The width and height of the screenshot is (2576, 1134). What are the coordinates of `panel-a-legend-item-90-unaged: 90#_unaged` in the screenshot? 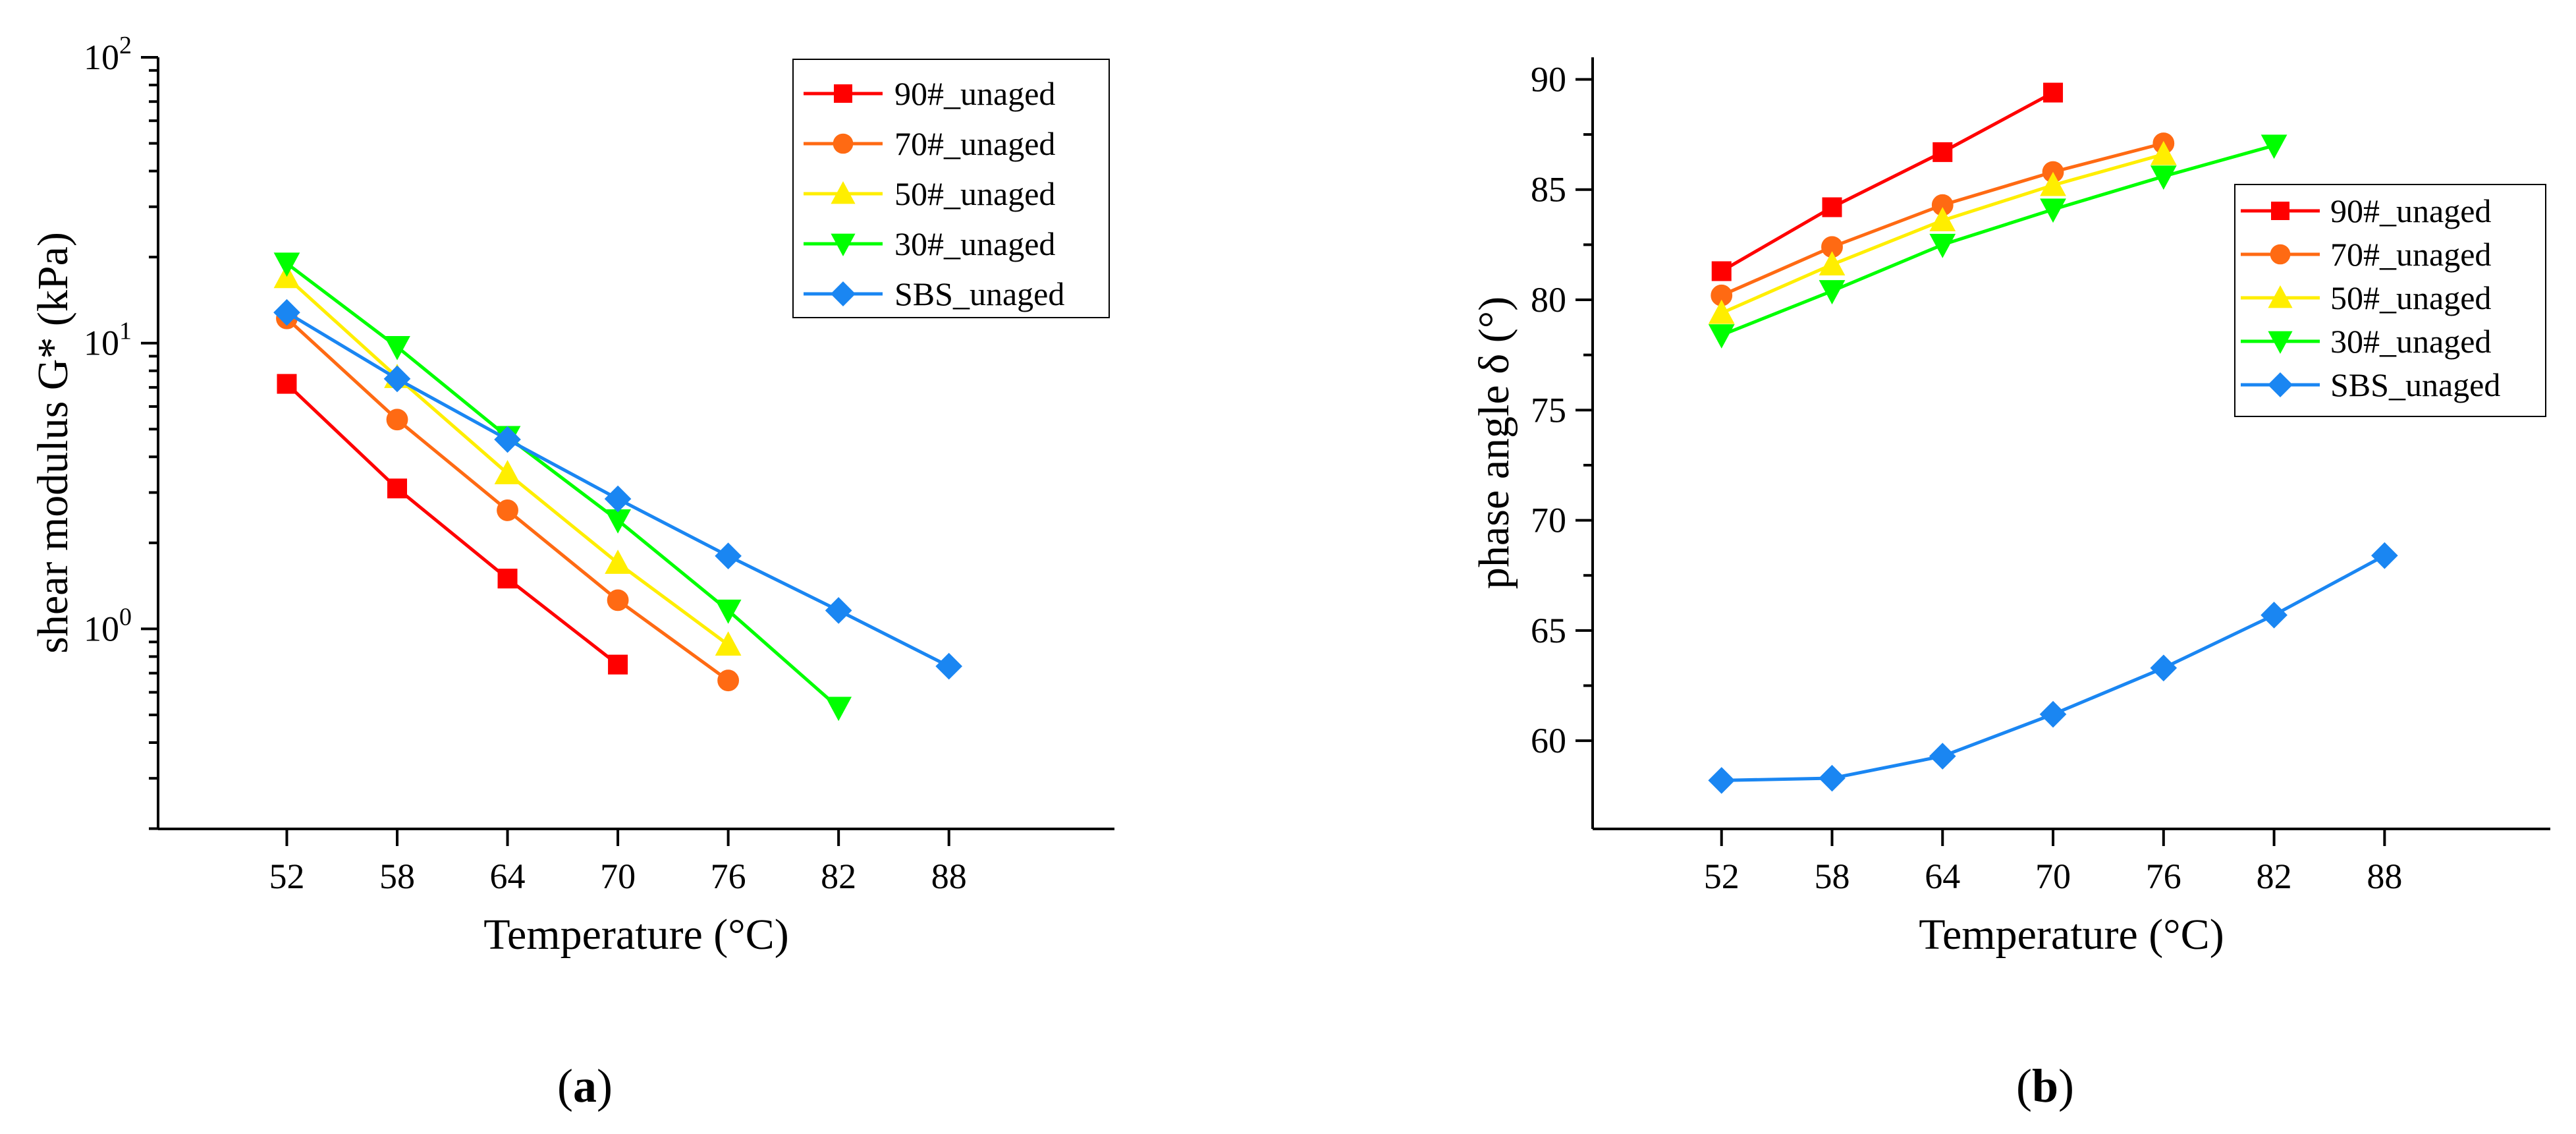 It's located at (929, 93).